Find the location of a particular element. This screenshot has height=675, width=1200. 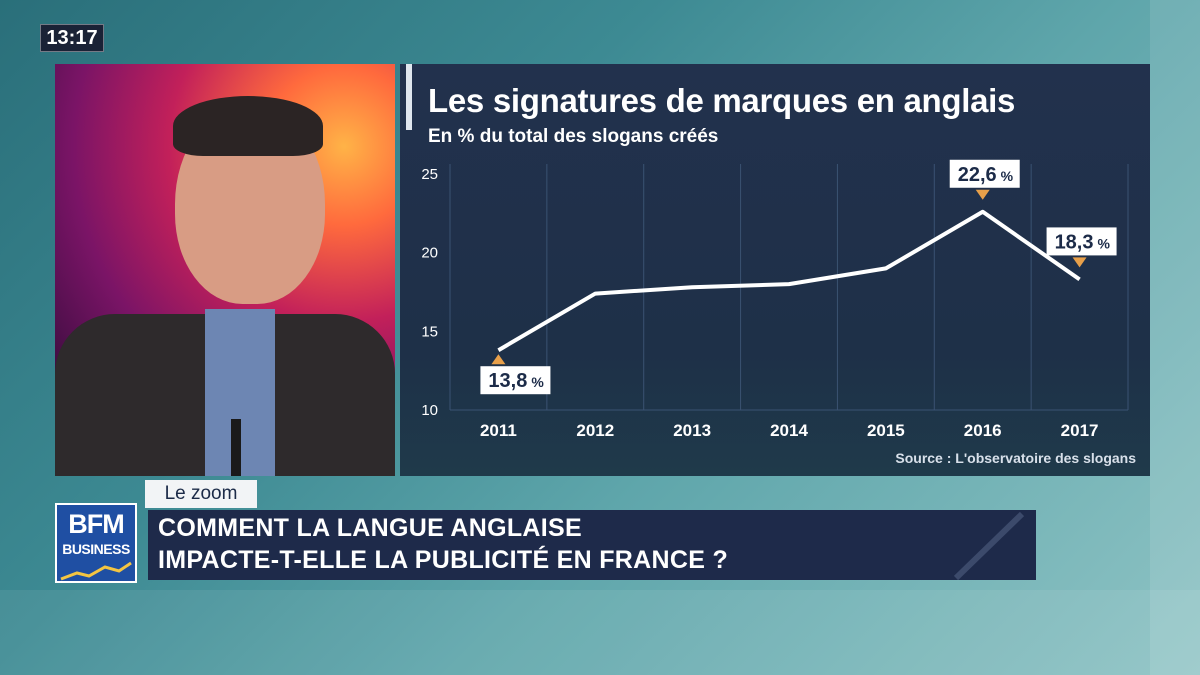

logo-text-bfm: BFM is located at coordinates (96, 524).